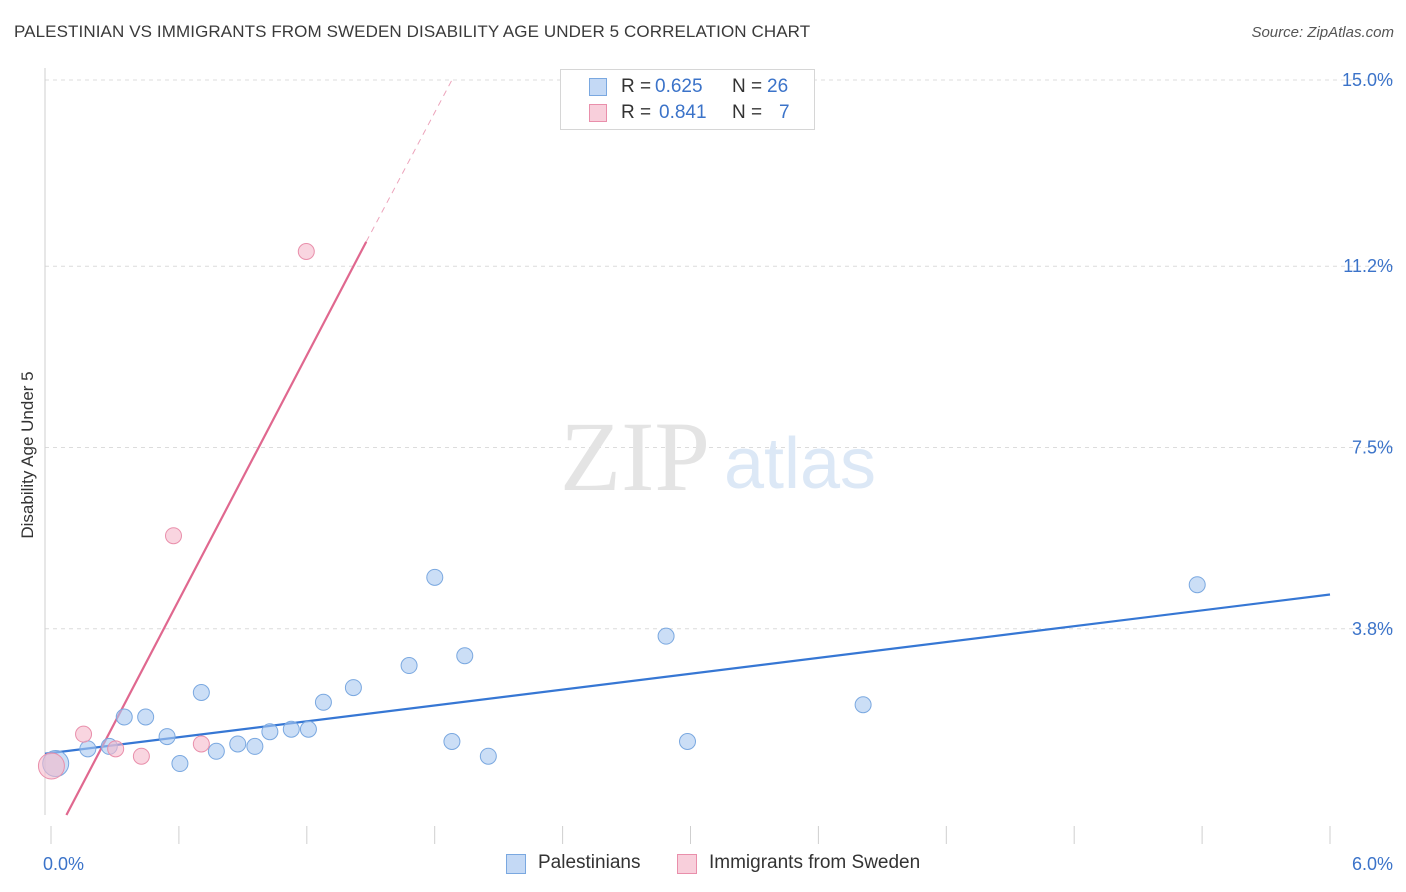 This screenshot has width=1406, height=892. I want to click on x-tick-label-min: 0.0%, so click(63, 864).